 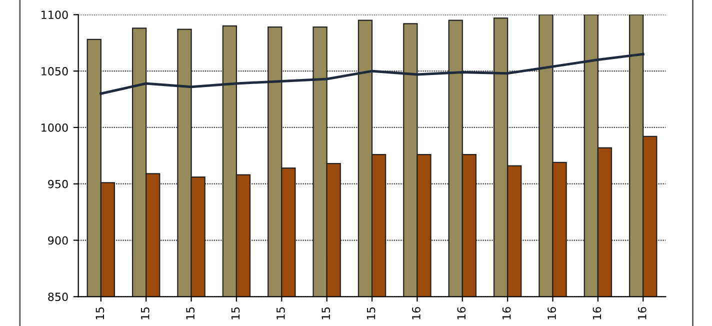 What do you see at coordinates (55, 127) in the screenshot?
I see `y-tick-label: 1000` at bounding box center [55, 127].